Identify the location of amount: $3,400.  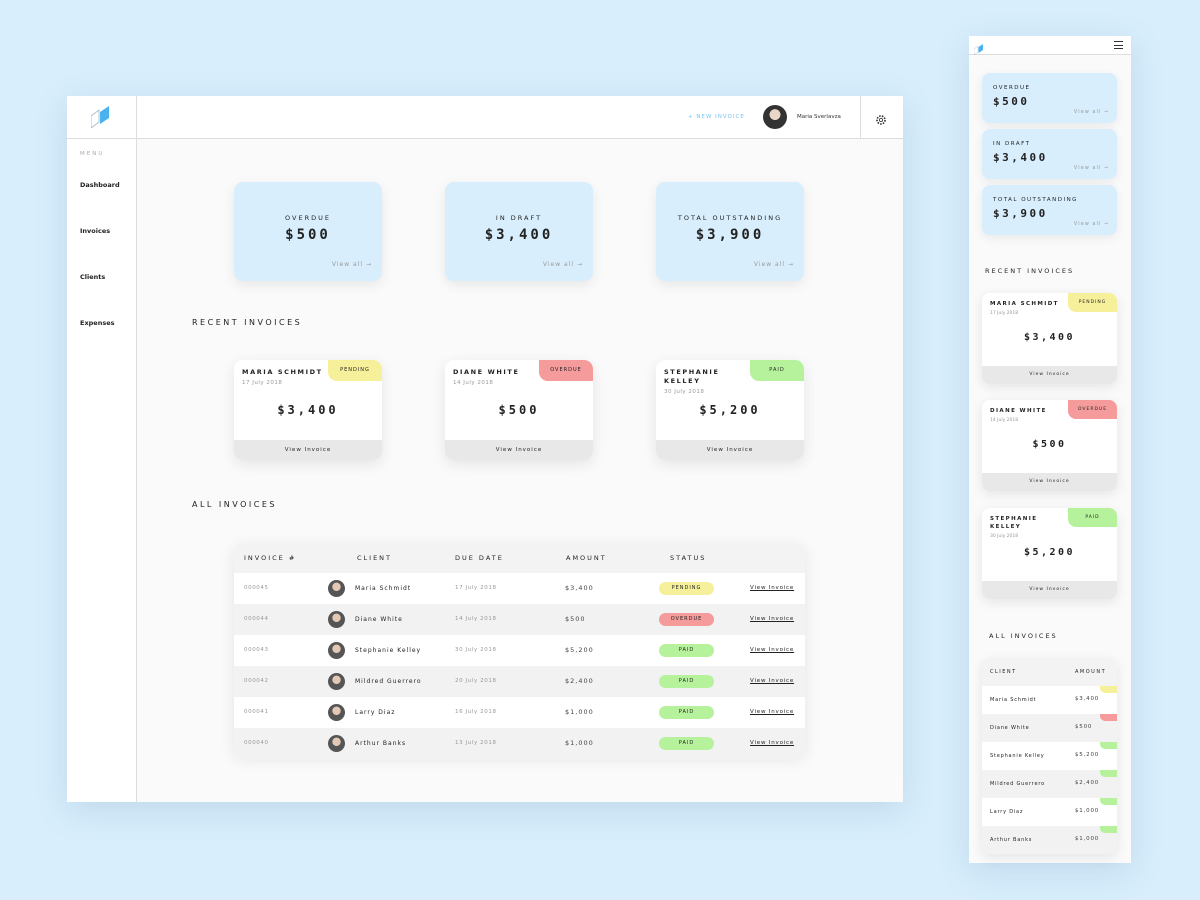
(579, 588).